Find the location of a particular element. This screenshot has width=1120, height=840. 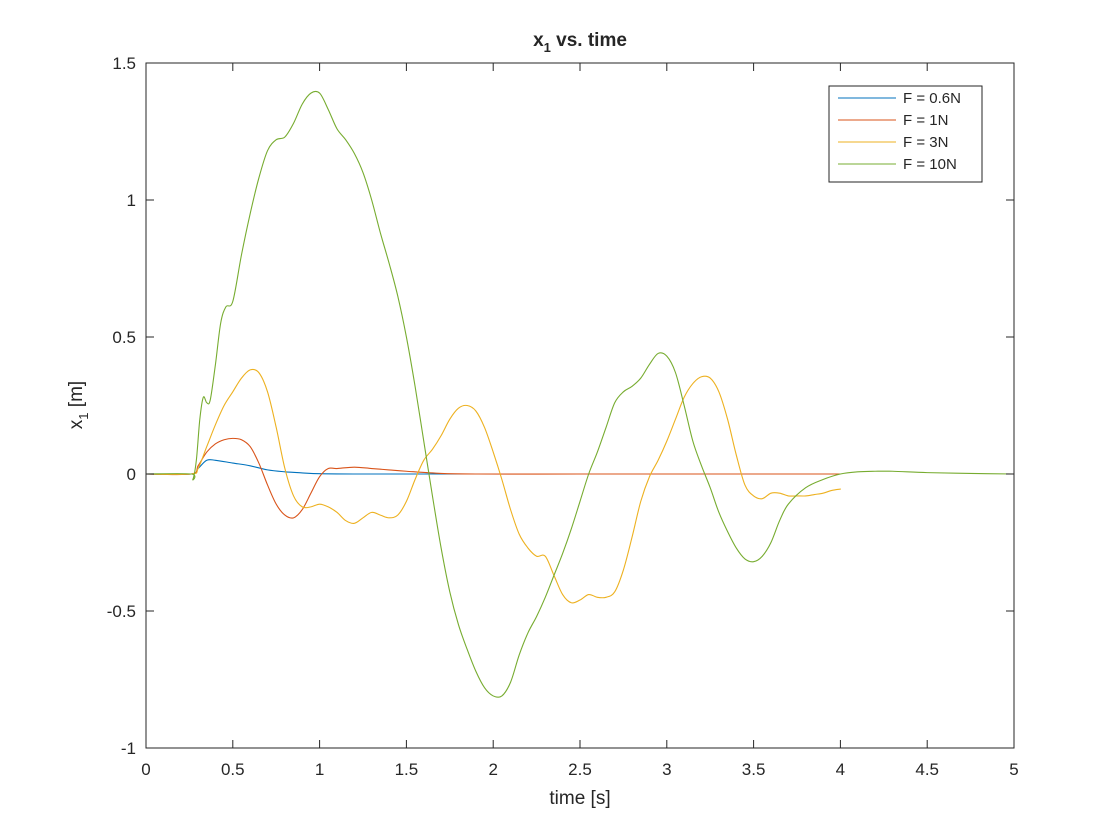

chart-title: x1 vs. time is located at coordinates (580, 42).